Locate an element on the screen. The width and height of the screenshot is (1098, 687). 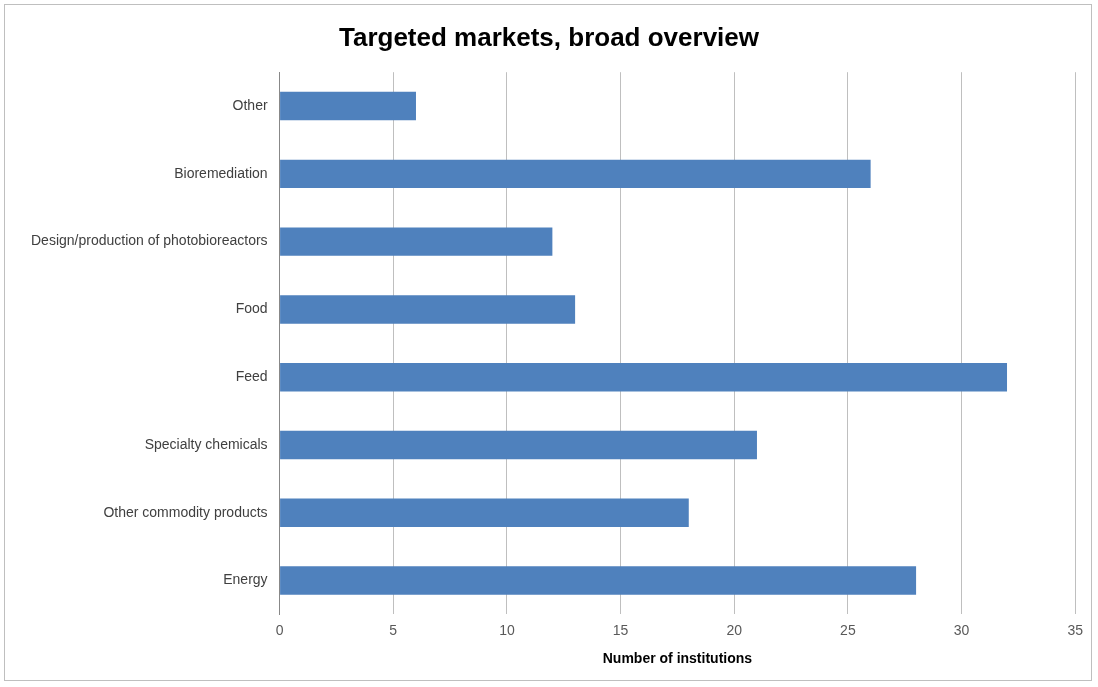
y-tick-label: Energy is located at coordinates (245, 579).